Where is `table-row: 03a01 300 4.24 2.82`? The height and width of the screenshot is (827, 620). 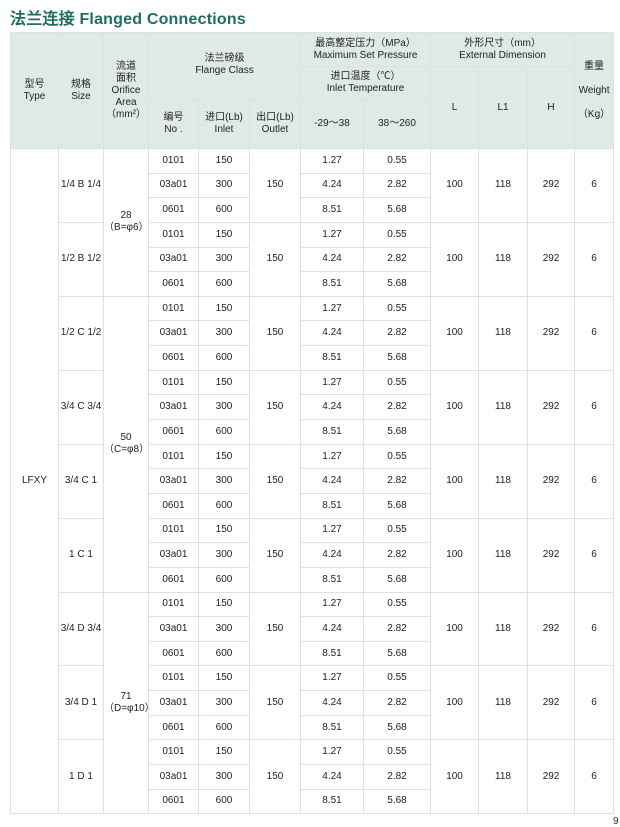
table-row: 03a01 300 4.24 2.82 is located at coordinates (312, 703).